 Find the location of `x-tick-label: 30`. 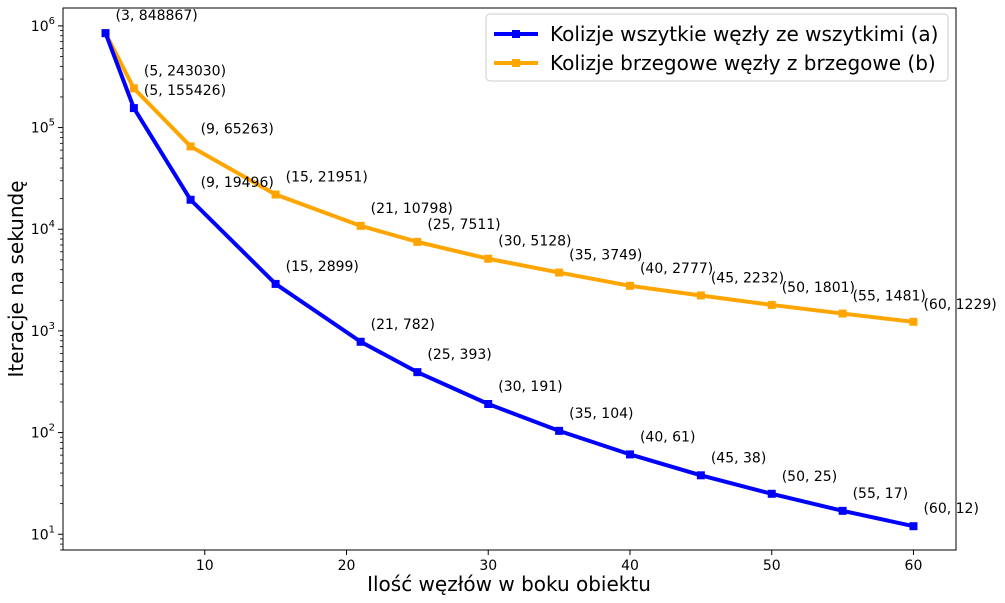

x-tick-label: 30 is located at coordinates (488, 566).